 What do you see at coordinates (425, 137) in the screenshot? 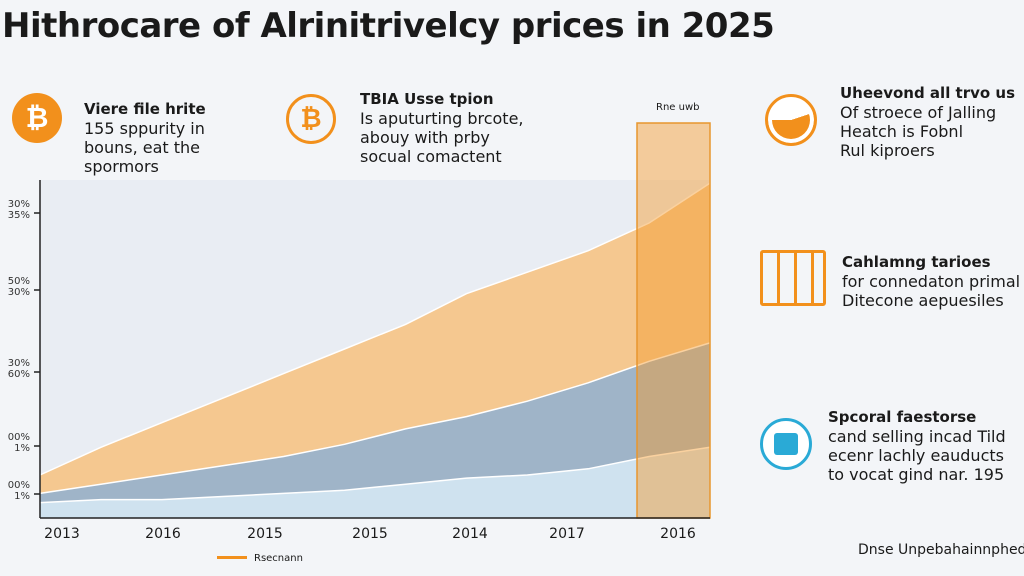
I see `note-line: abouy with prby` at bounding box center [425, 137].